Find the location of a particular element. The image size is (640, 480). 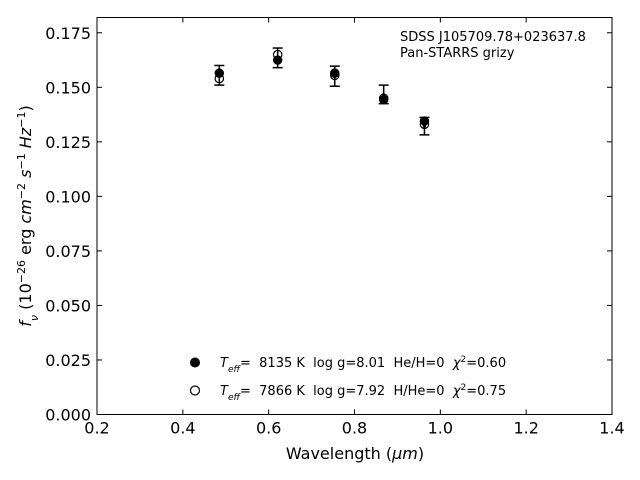

x-tick-label: 1.4 is located at coordinates (611, 428).